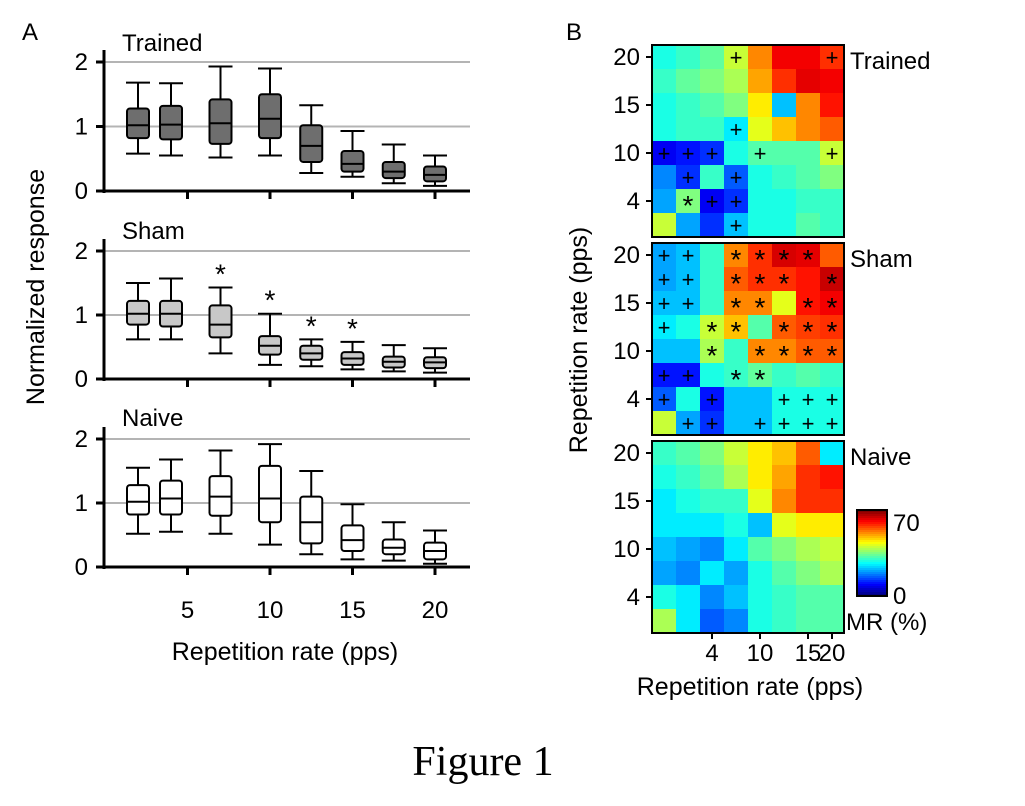 The height and width of the screenshot is (806, 1025). I want to click on heatmap-title-naive: Naive, so click(880, 457).